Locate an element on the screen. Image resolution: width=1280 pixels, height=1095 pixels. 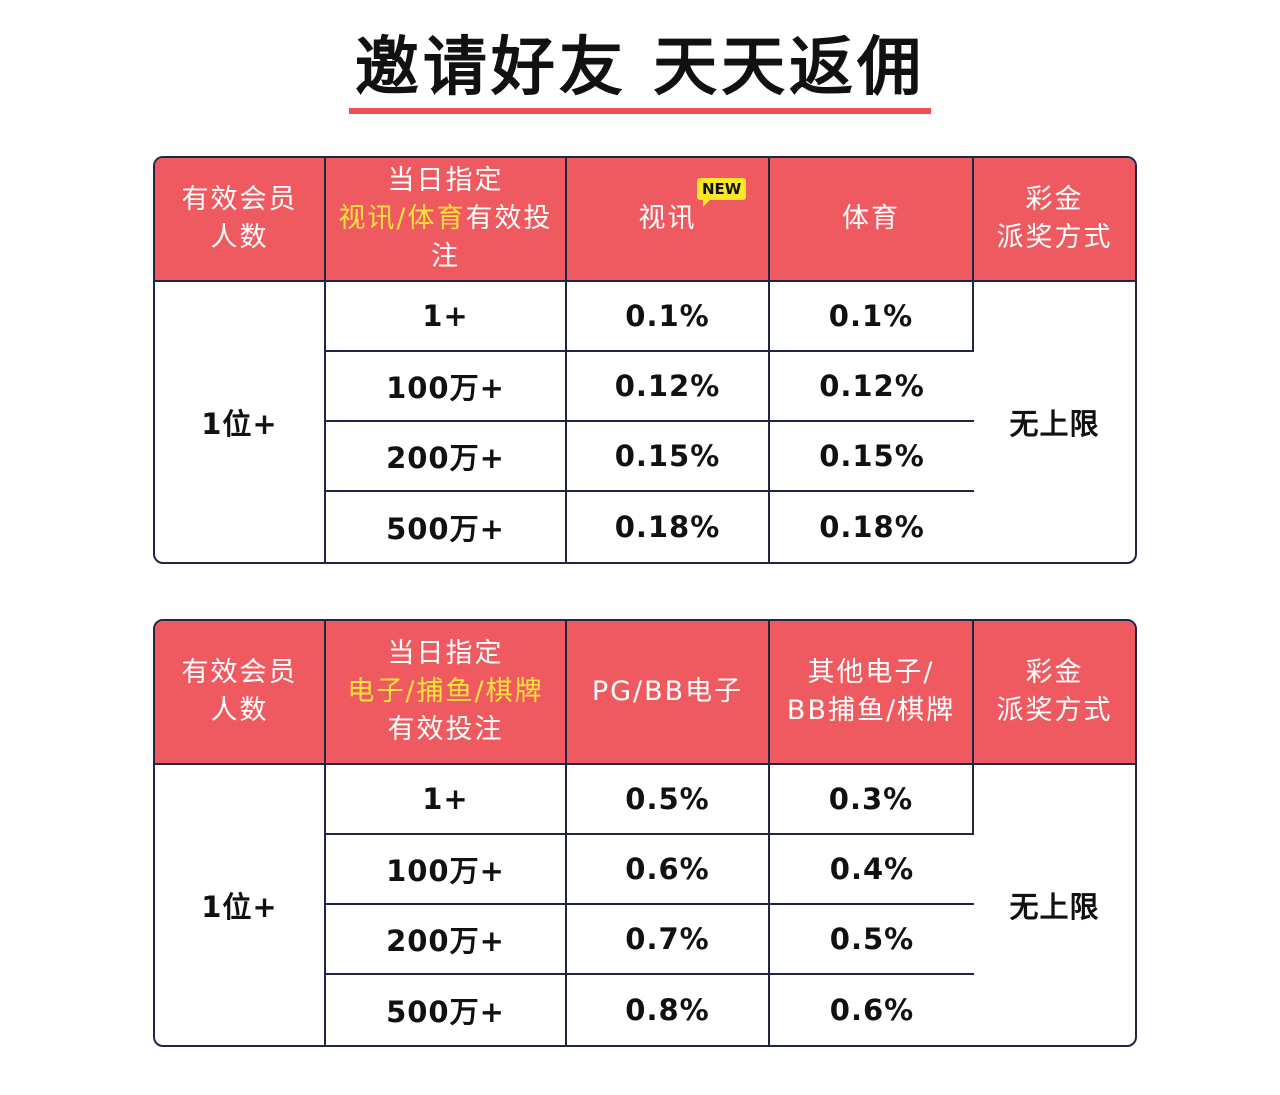
other-games-rate: 0.3% is located at coordinates (872, 800).